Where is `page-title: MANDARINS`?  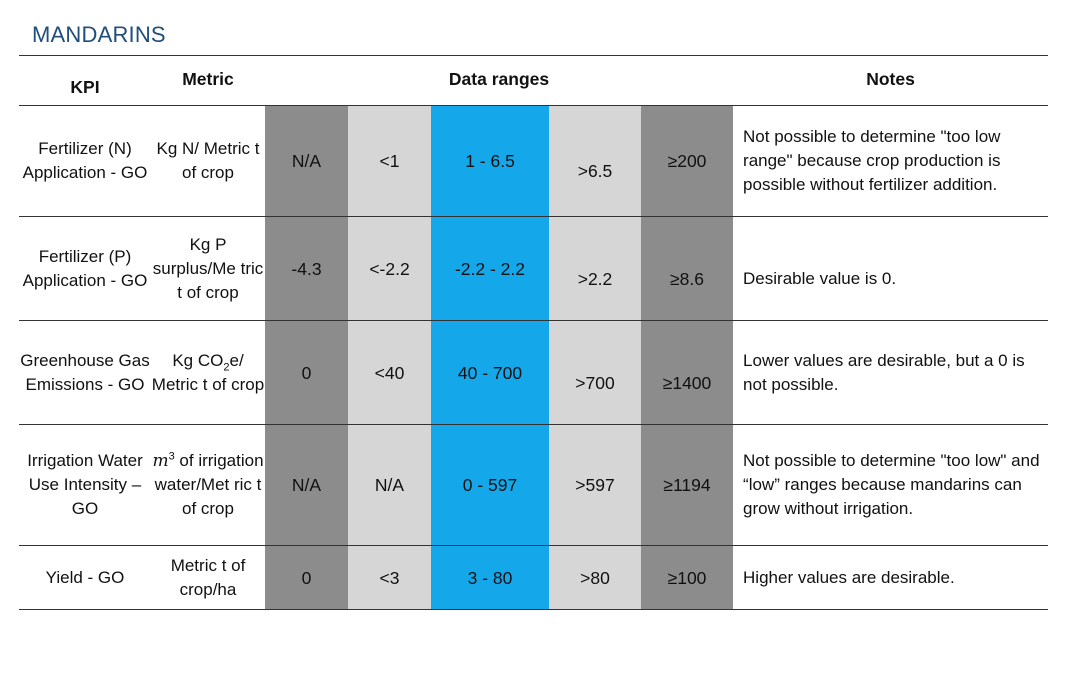
page-title: MANDARINS is located at coordinates (99, 34).